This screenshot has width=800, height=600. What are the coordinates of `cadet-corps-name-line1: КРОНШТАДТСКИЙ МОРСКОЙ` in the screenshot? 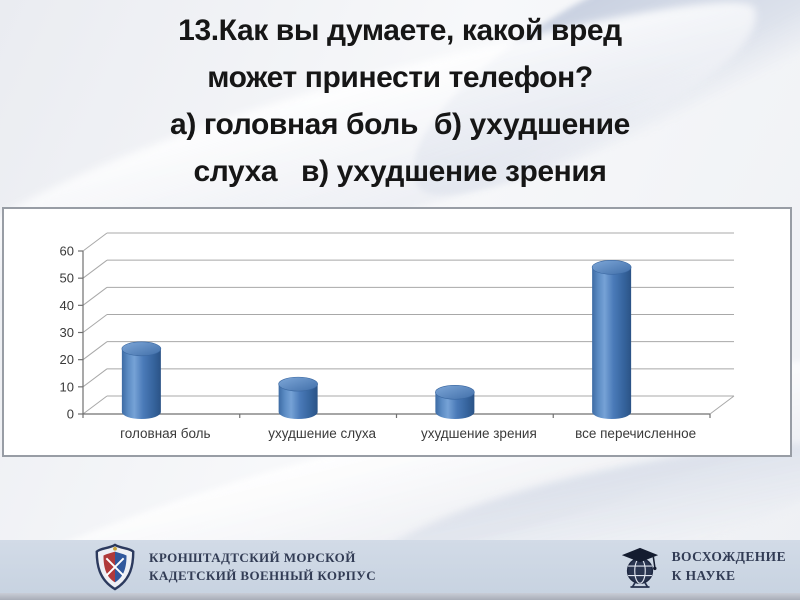 It's located at (252, 557).